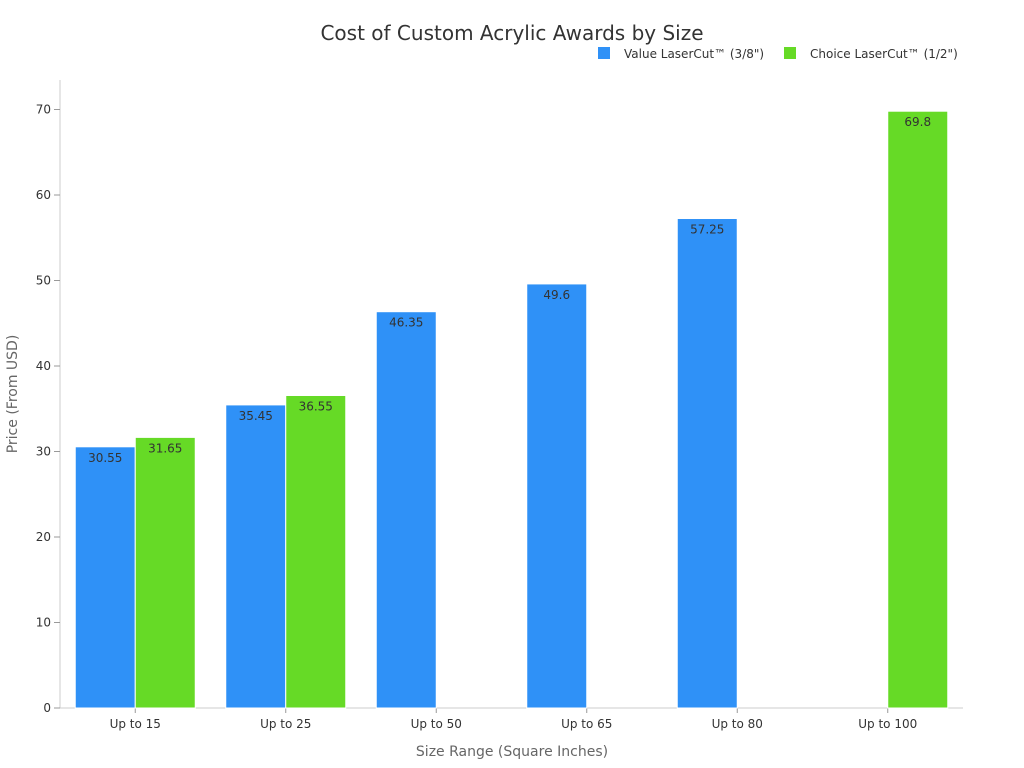 The image size is (1024, 768). I want to click on data-label: 49.6, so click(556, 295).